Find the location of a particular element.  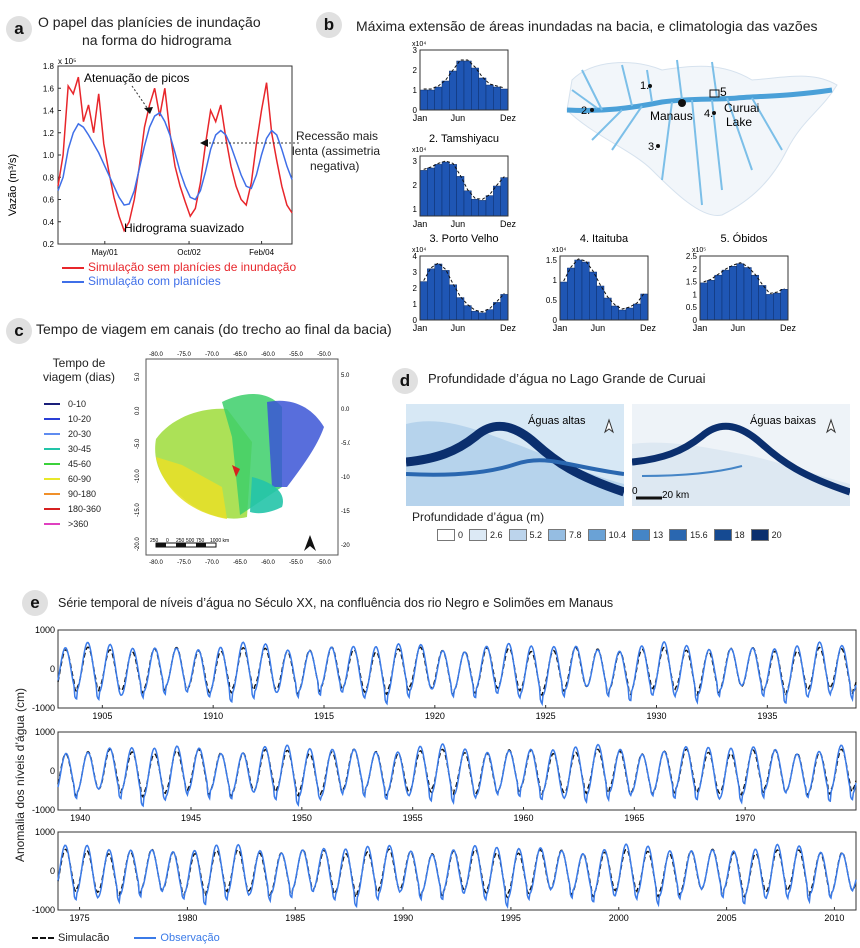

c-ytick-right: -10.0 is located at coordinates (345, 478).